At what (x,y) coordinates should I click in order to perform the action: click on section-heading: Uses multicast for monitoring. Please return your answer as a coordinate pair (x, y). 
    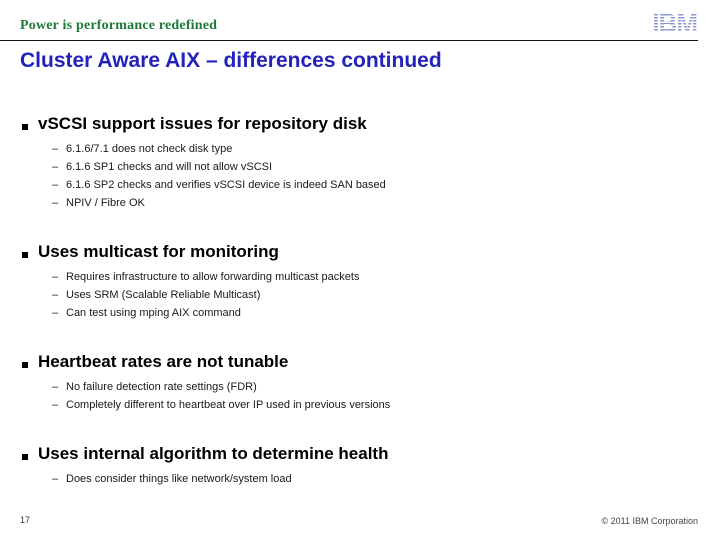
    Looking at the image, I should click on (360, 252).